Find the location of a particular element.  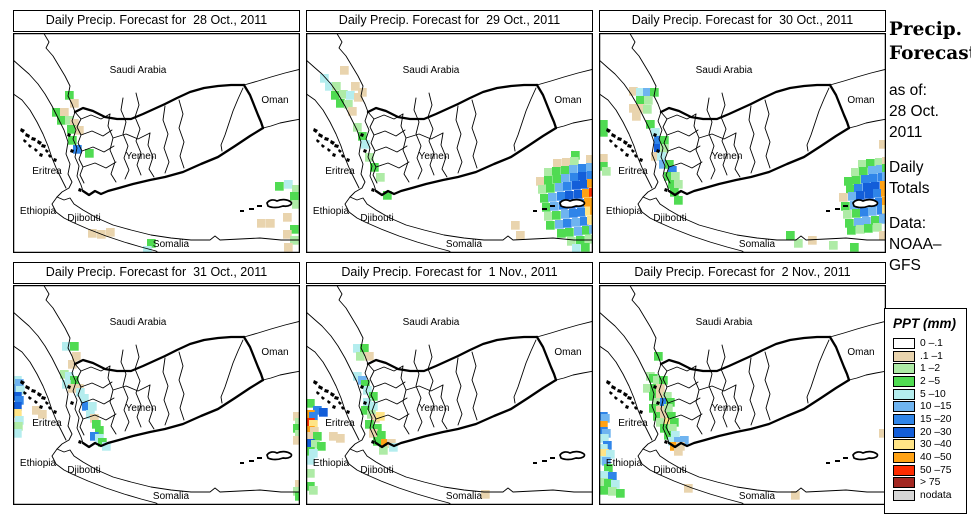

legend-label: 5 –10 is located at coordinates (933, 394).